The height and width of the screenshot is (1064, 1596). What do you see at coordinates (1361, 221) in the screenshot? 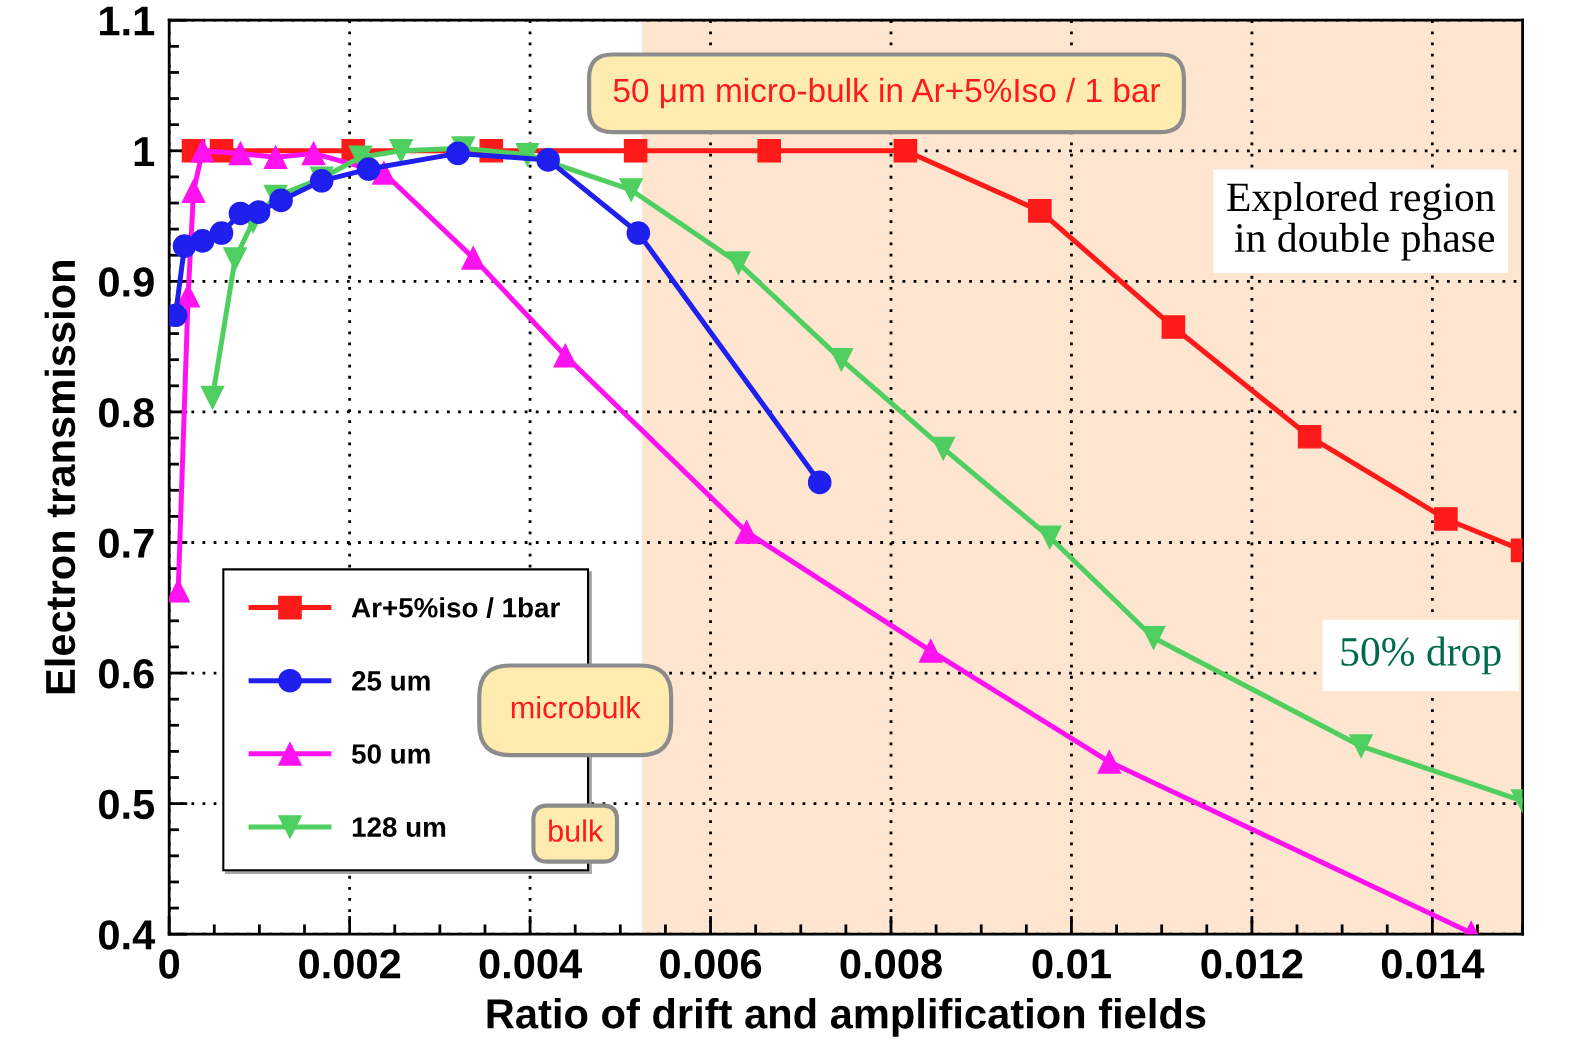
I see `annotation: Explored region in double phase` at bounding box center [1361, 221].